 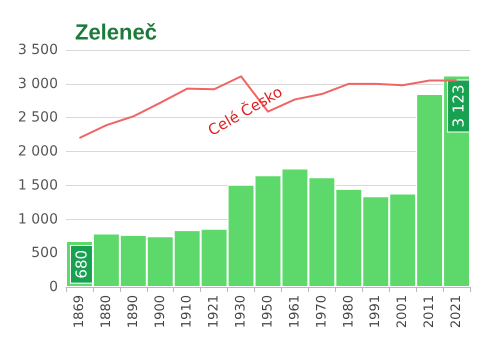 What do you see at coordinates (459, 106) in the screenshot?
I see `data-label: 3 123` at bounding box center [459, 106].